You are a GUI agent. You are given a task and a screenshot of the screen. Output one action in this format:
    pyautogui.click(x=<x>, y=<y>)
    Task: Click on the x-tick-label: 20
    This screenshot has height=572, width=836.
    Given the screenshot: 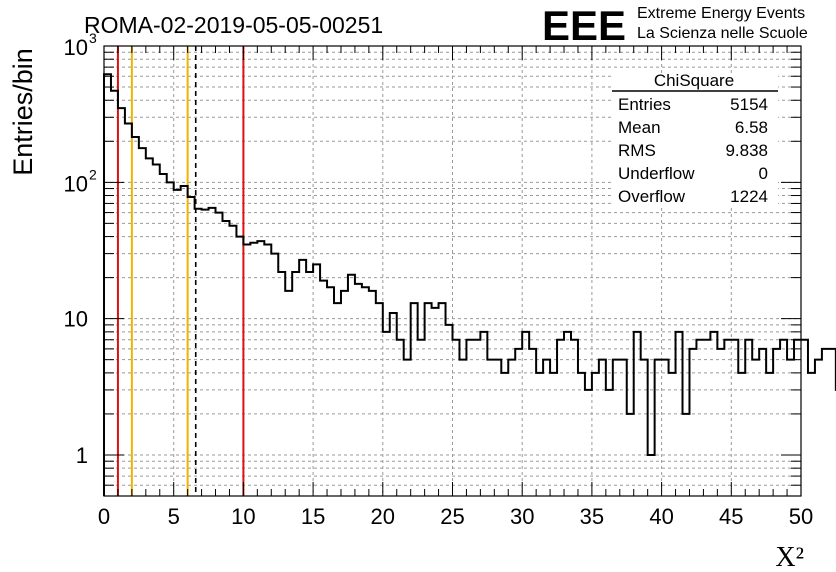 What is the action you would take?
    pyautogui.click(x=383, y=516)
    